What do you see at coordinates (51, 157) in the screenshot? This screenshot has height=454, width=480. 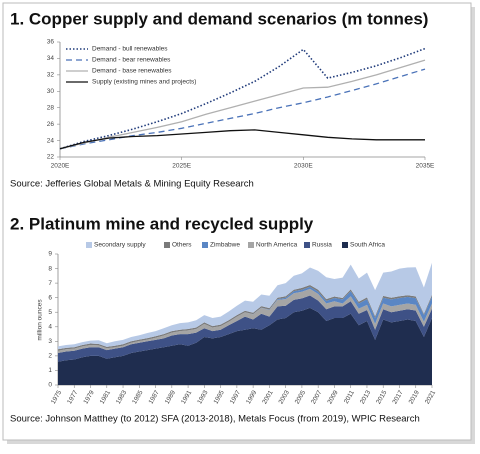 I see `y-tick-label: 22` at bounding box center [51, 157].